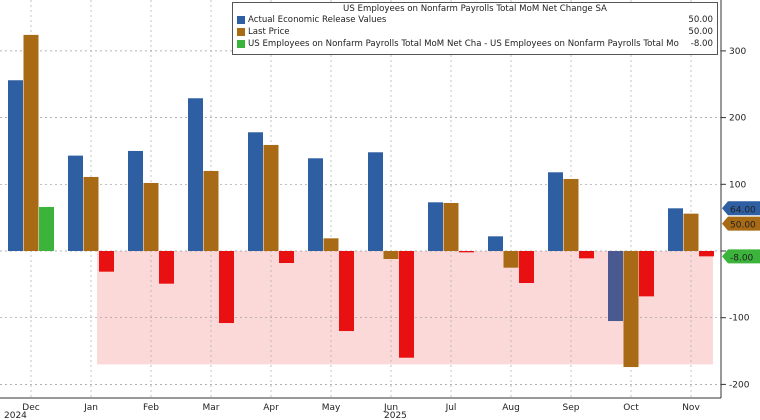 This screenshot has width=760, height=420. Describe the element at coordinates (135, 200) in the screenshot. I see `bar-feb-s0` at that location.